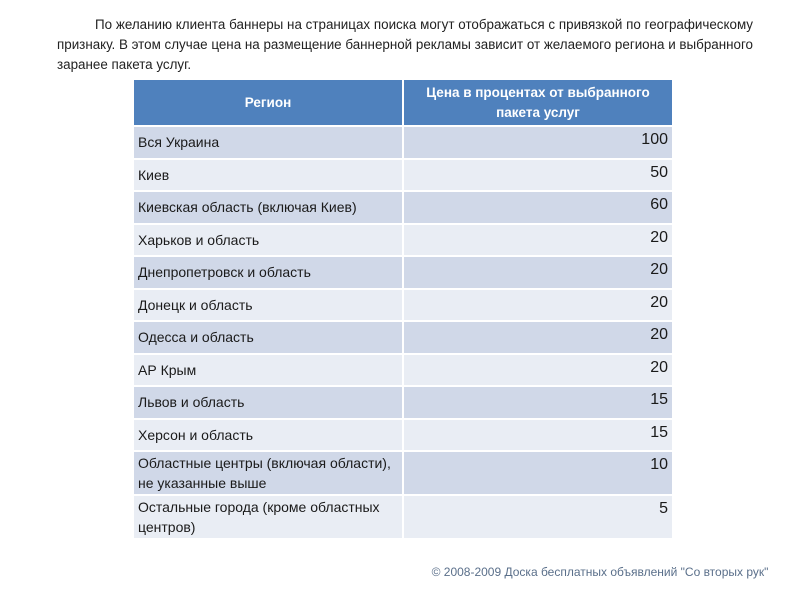 This screenshot has height=600, width=800. I want to click on table-row: Днепропетровск и область 20, so click(403, 273).